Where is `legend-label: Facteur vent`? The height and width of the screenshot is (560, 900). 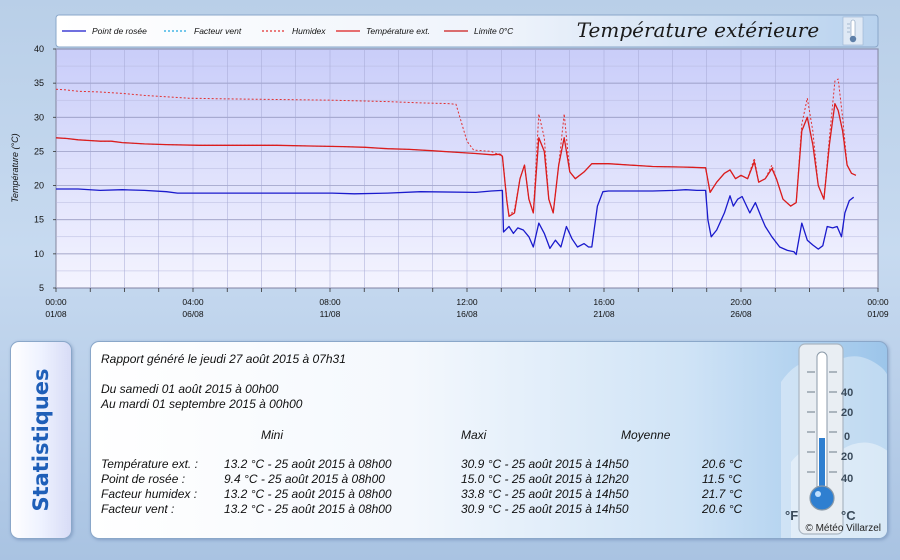 legend-label: Facteur vent is located at coordinates (218, 31).